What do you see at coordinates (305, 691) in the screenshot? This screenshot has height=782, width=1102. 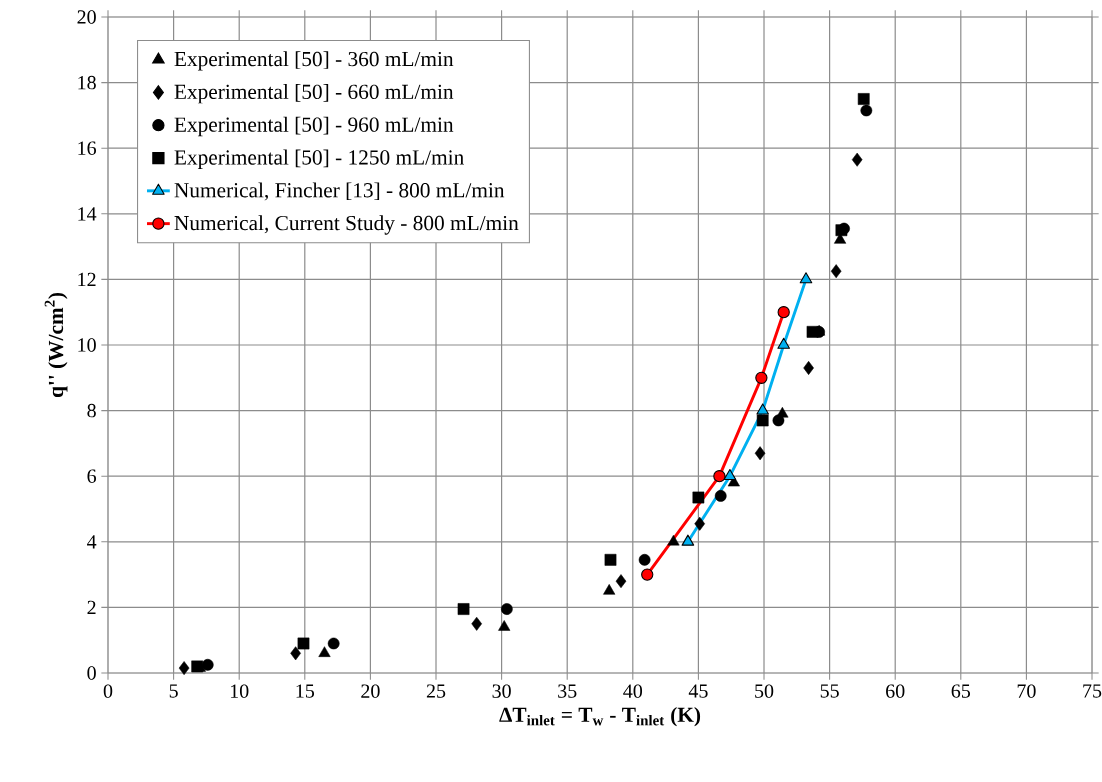 I see `x-tick-label: 15` at bounding box center [305, 691].